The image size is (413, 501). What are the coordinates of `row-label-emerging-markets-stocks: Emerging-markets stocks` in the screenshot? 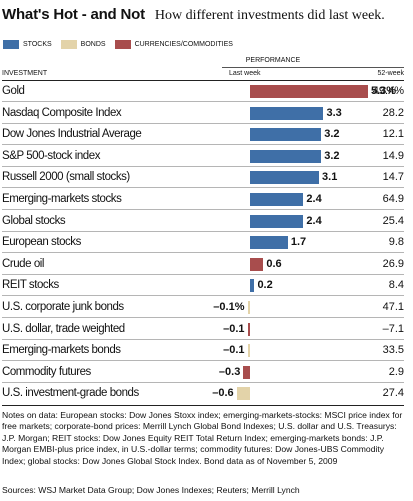 It's located at (62, 199).